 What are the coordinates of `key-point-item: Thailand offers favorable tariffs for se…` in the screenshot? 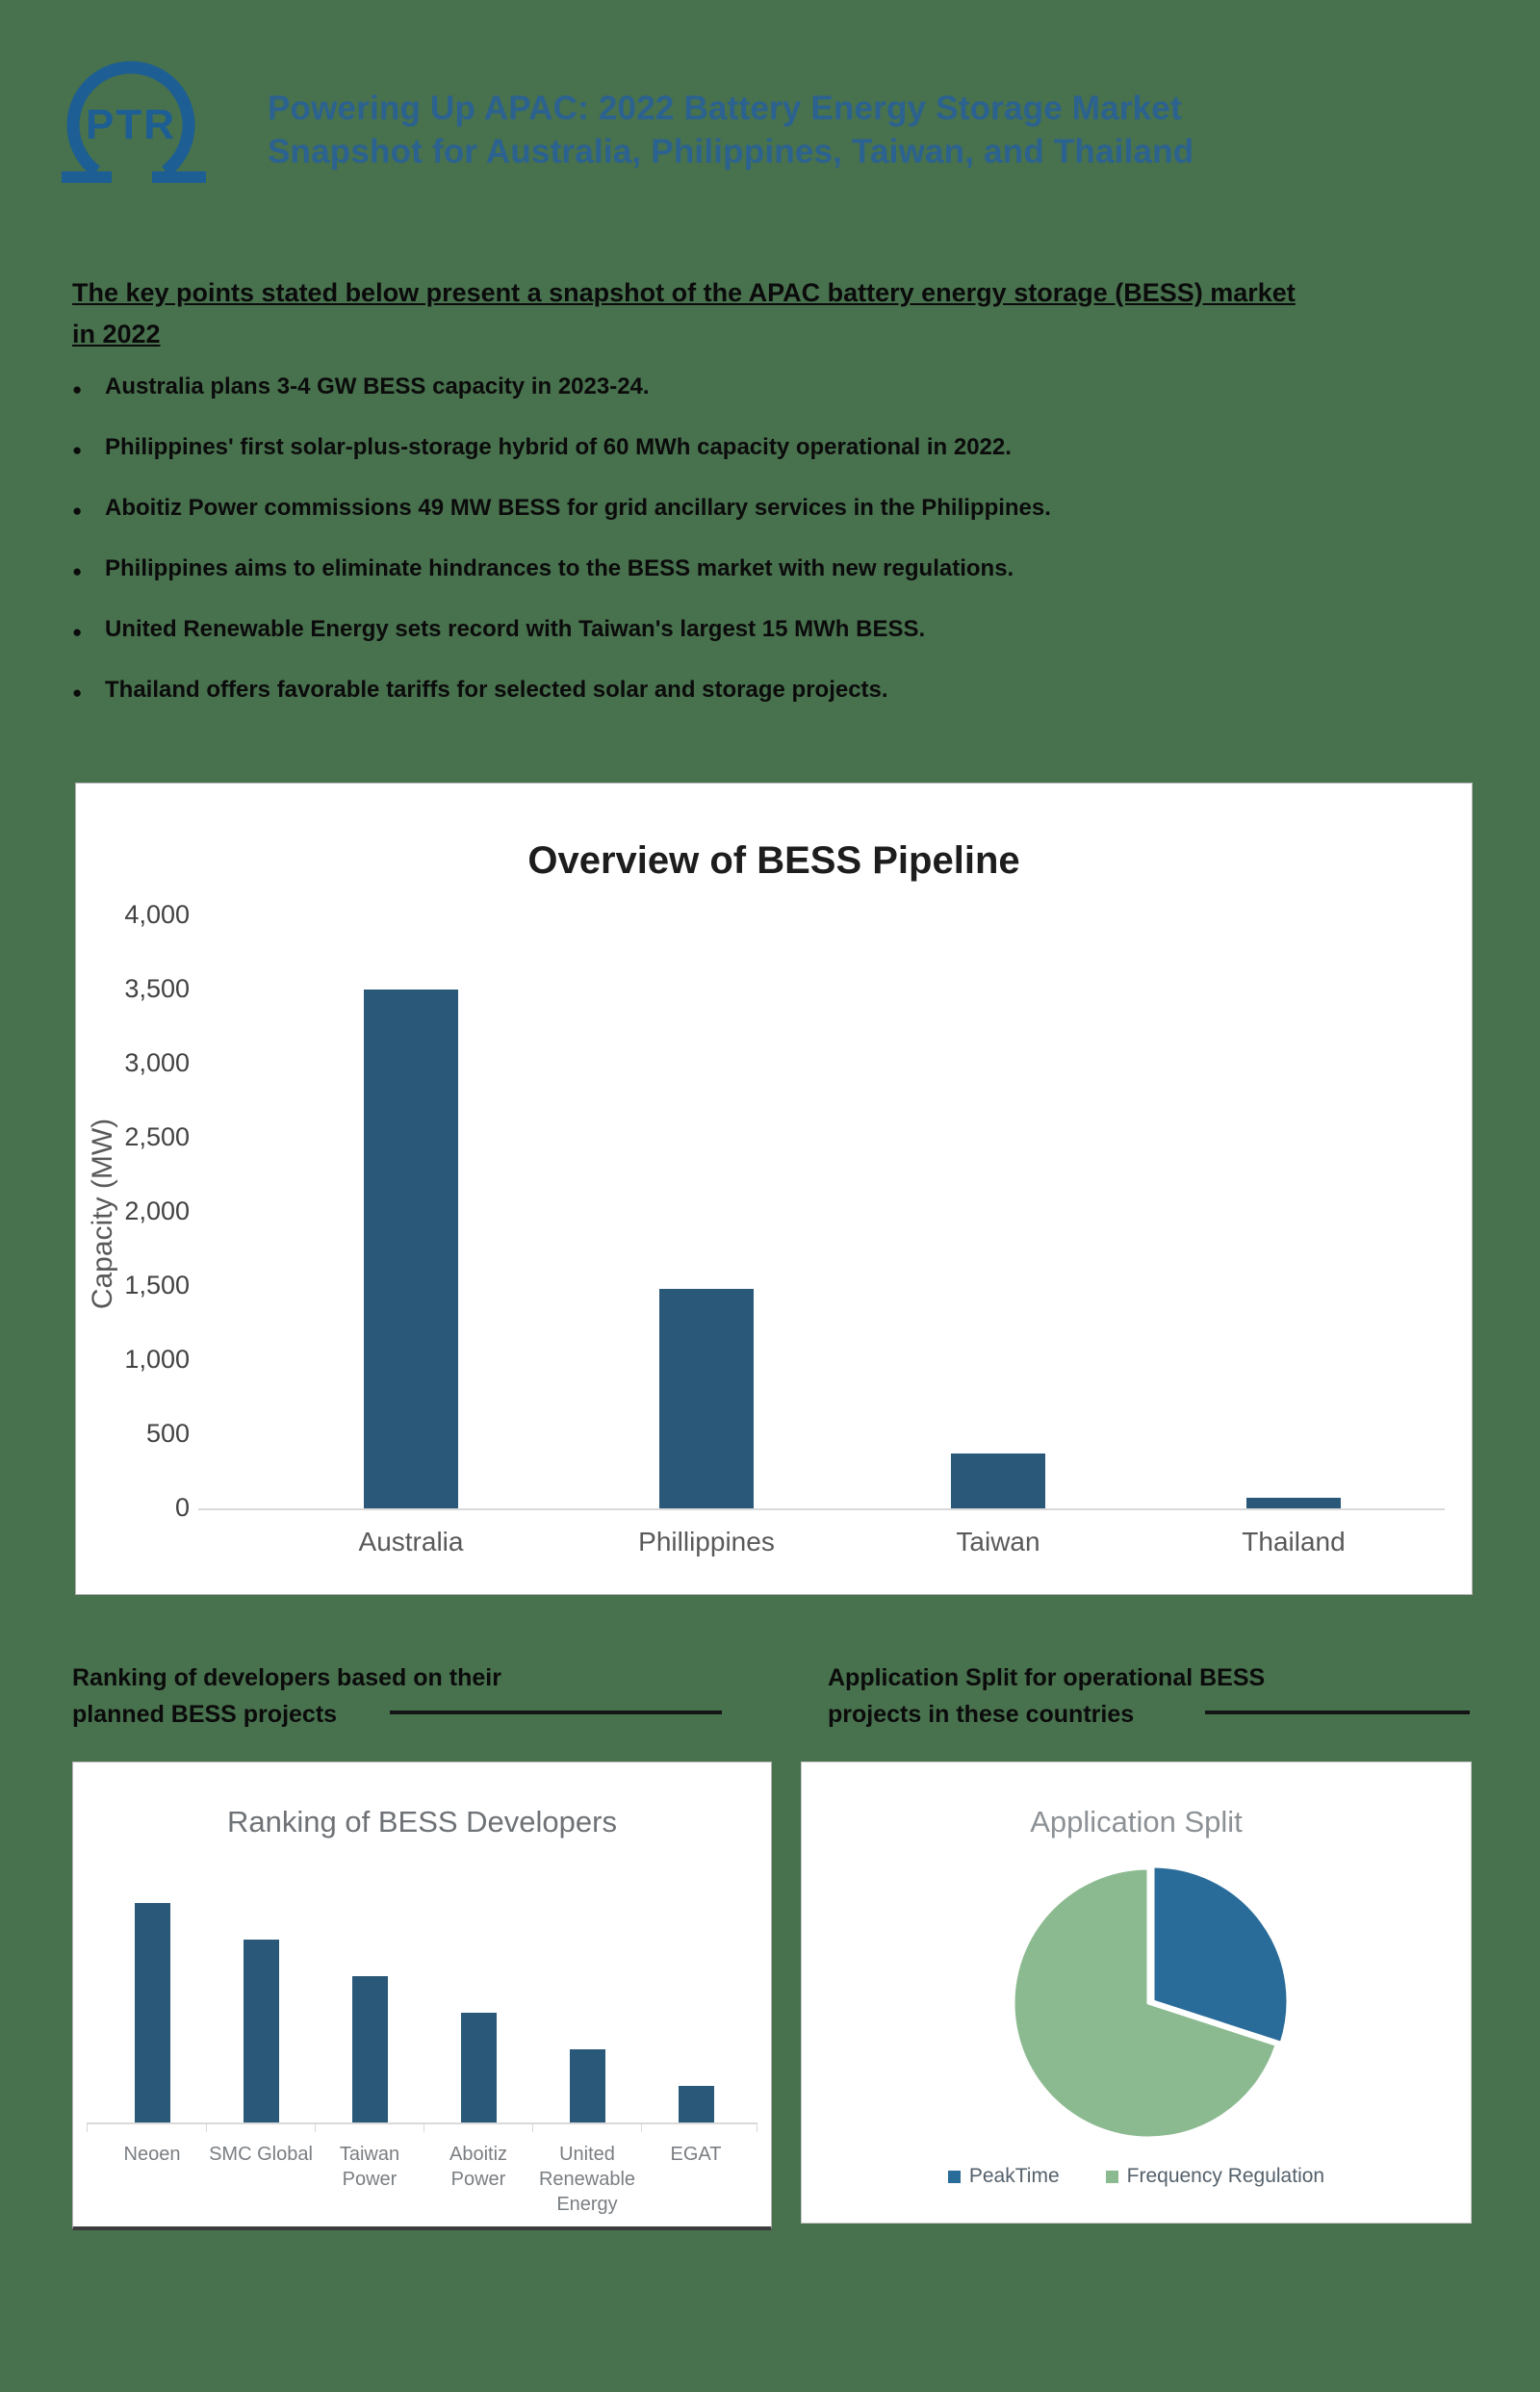 It's located at (712, 692).